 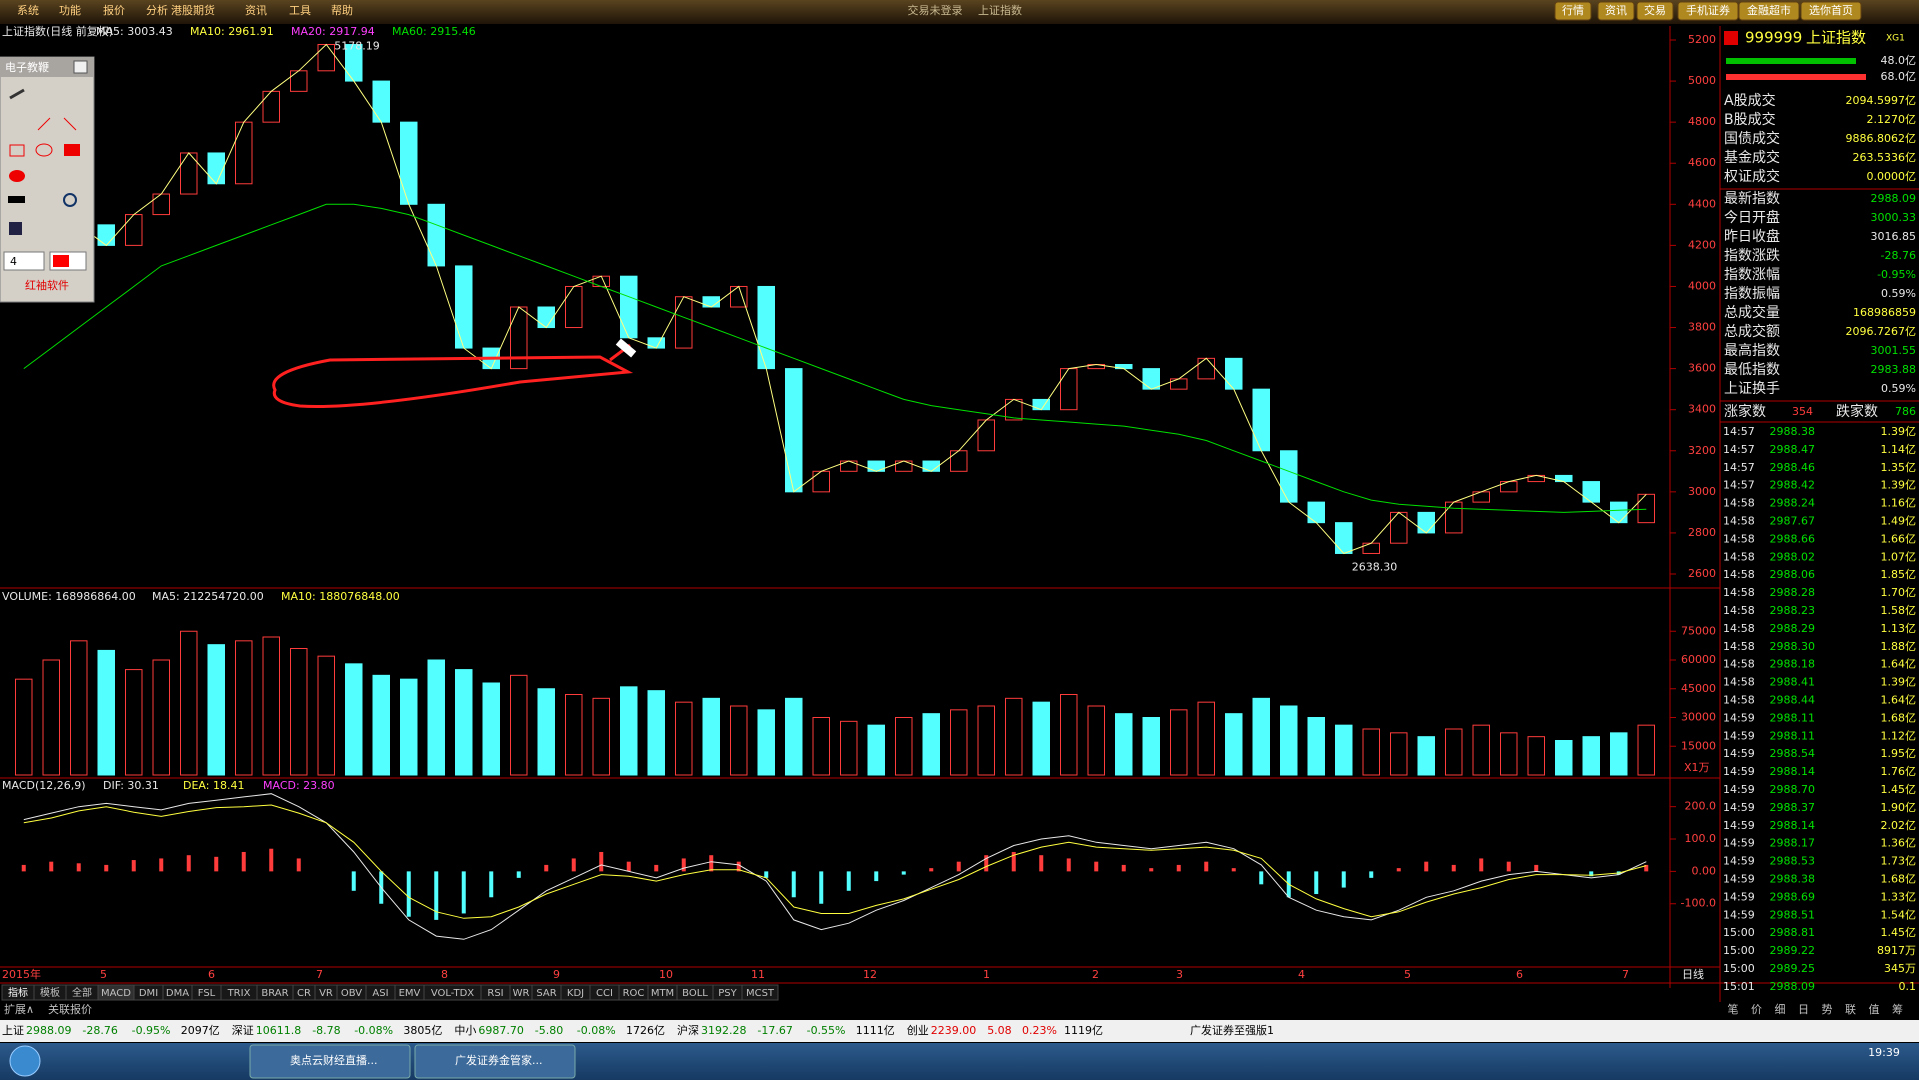 I want to click on tool-fill-rect, so click(x=72, y=150).